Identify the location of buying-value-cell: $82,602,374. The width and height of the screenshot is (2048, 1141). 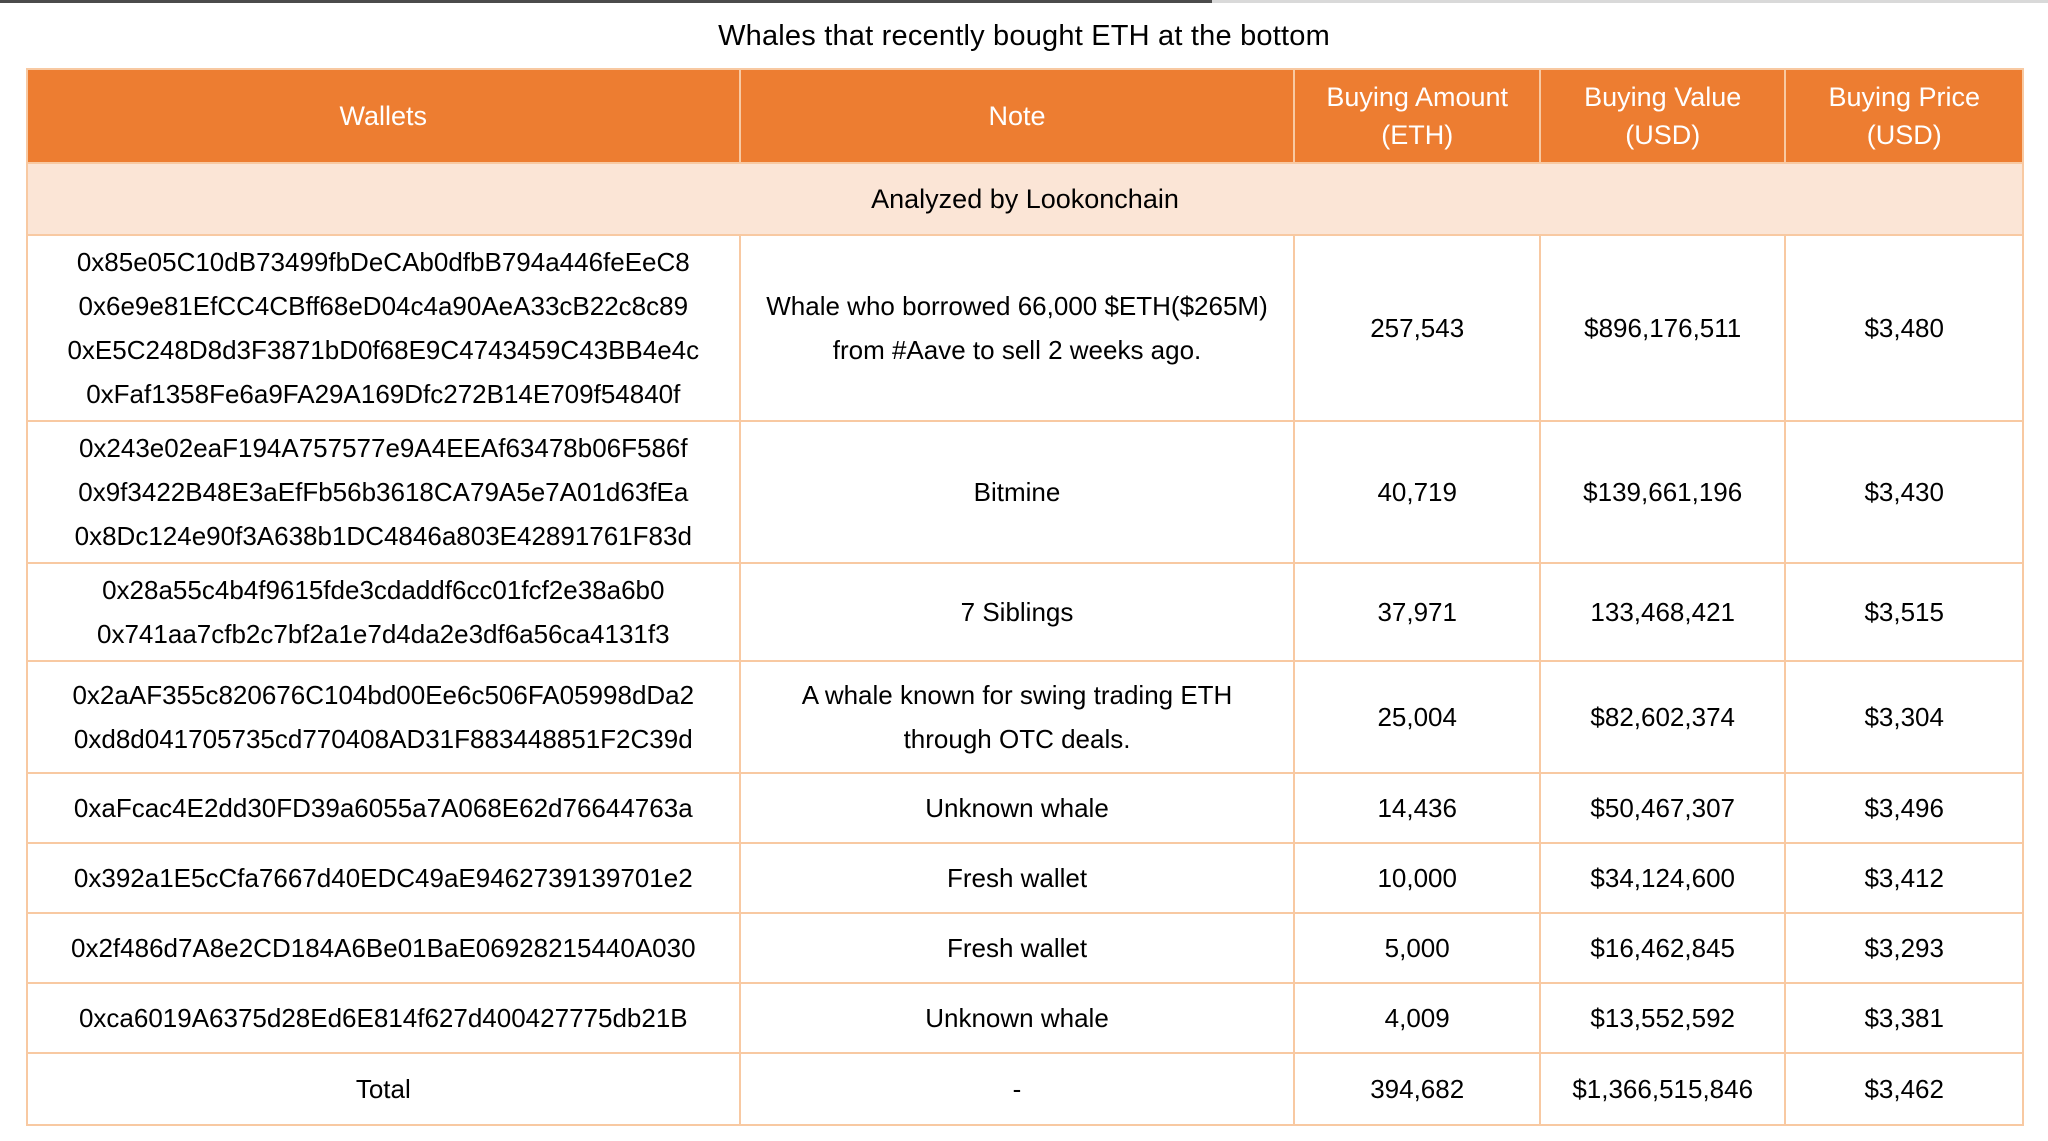
(1662, 717).